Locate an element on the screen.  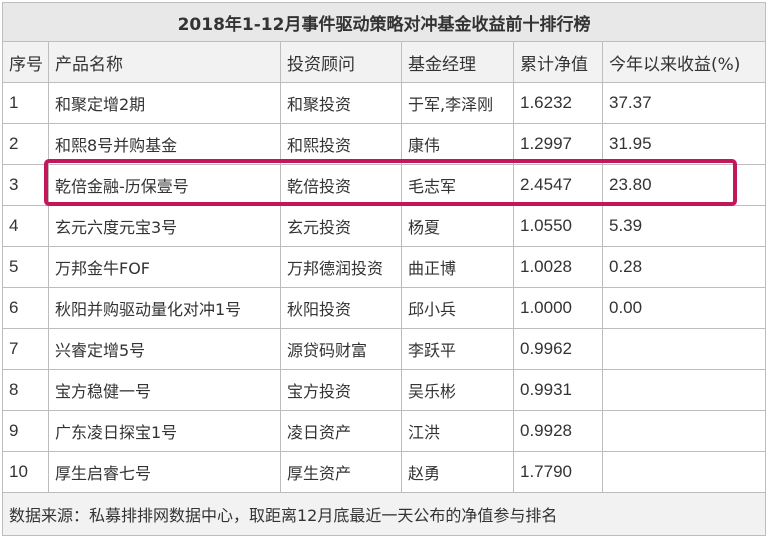
manager-cell: 邱小兵 is located at coordinates (457, 308).